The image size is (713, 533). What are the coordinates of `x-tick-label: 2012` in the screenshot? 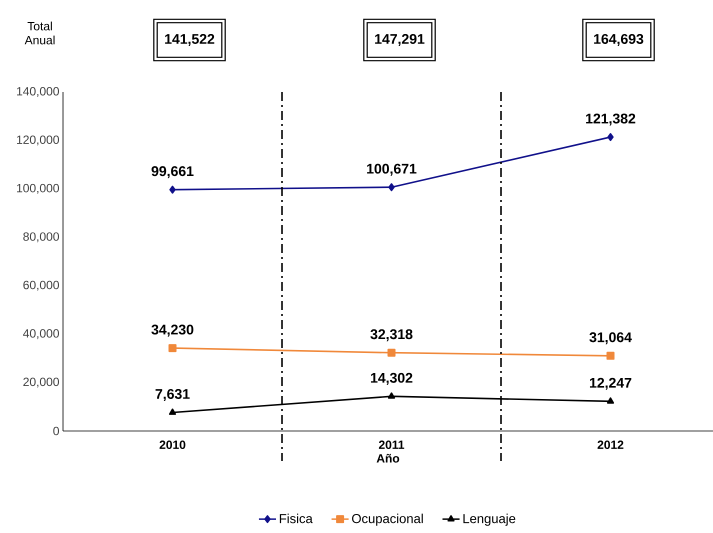 It's located at (611, 445).